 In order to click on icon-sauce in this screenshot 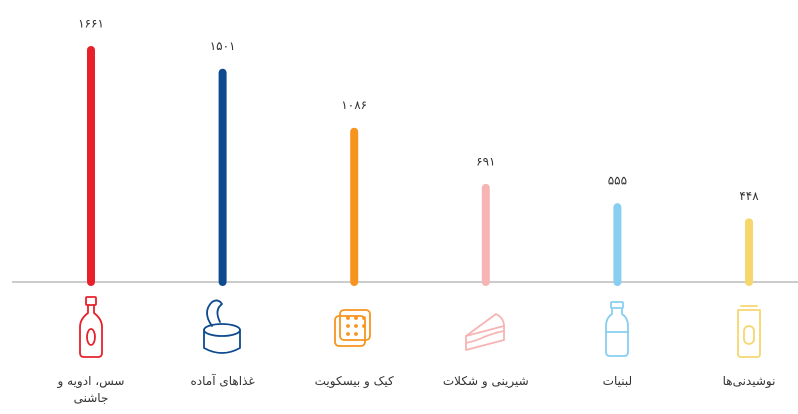, I will do `click(91, 327)`.